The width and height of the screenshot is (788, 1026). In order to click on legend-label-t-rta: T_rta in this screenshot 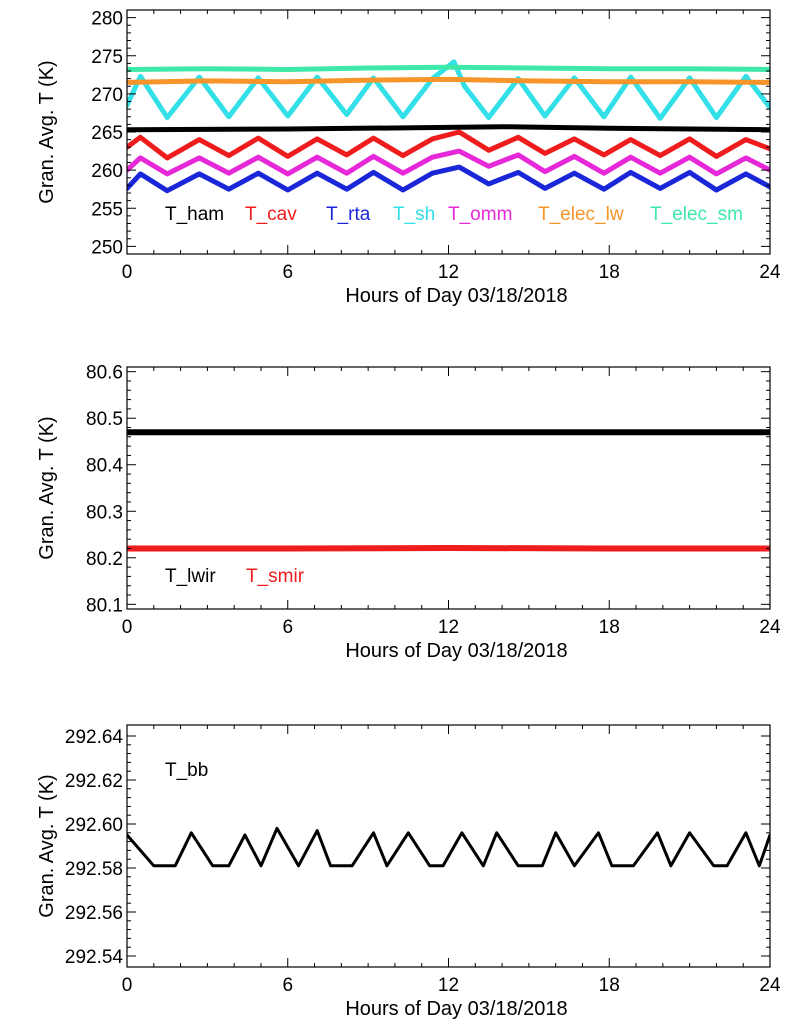, I will do `click(348, 214)`.